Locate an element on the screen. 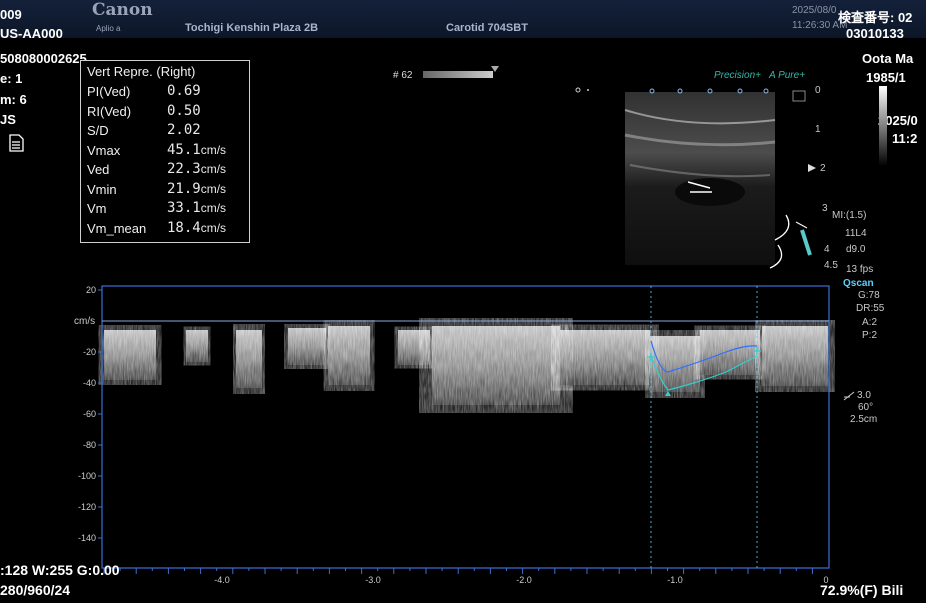 This screenshot has height=603, width=926. grayscale-bar is located at coordinates (883, 126).